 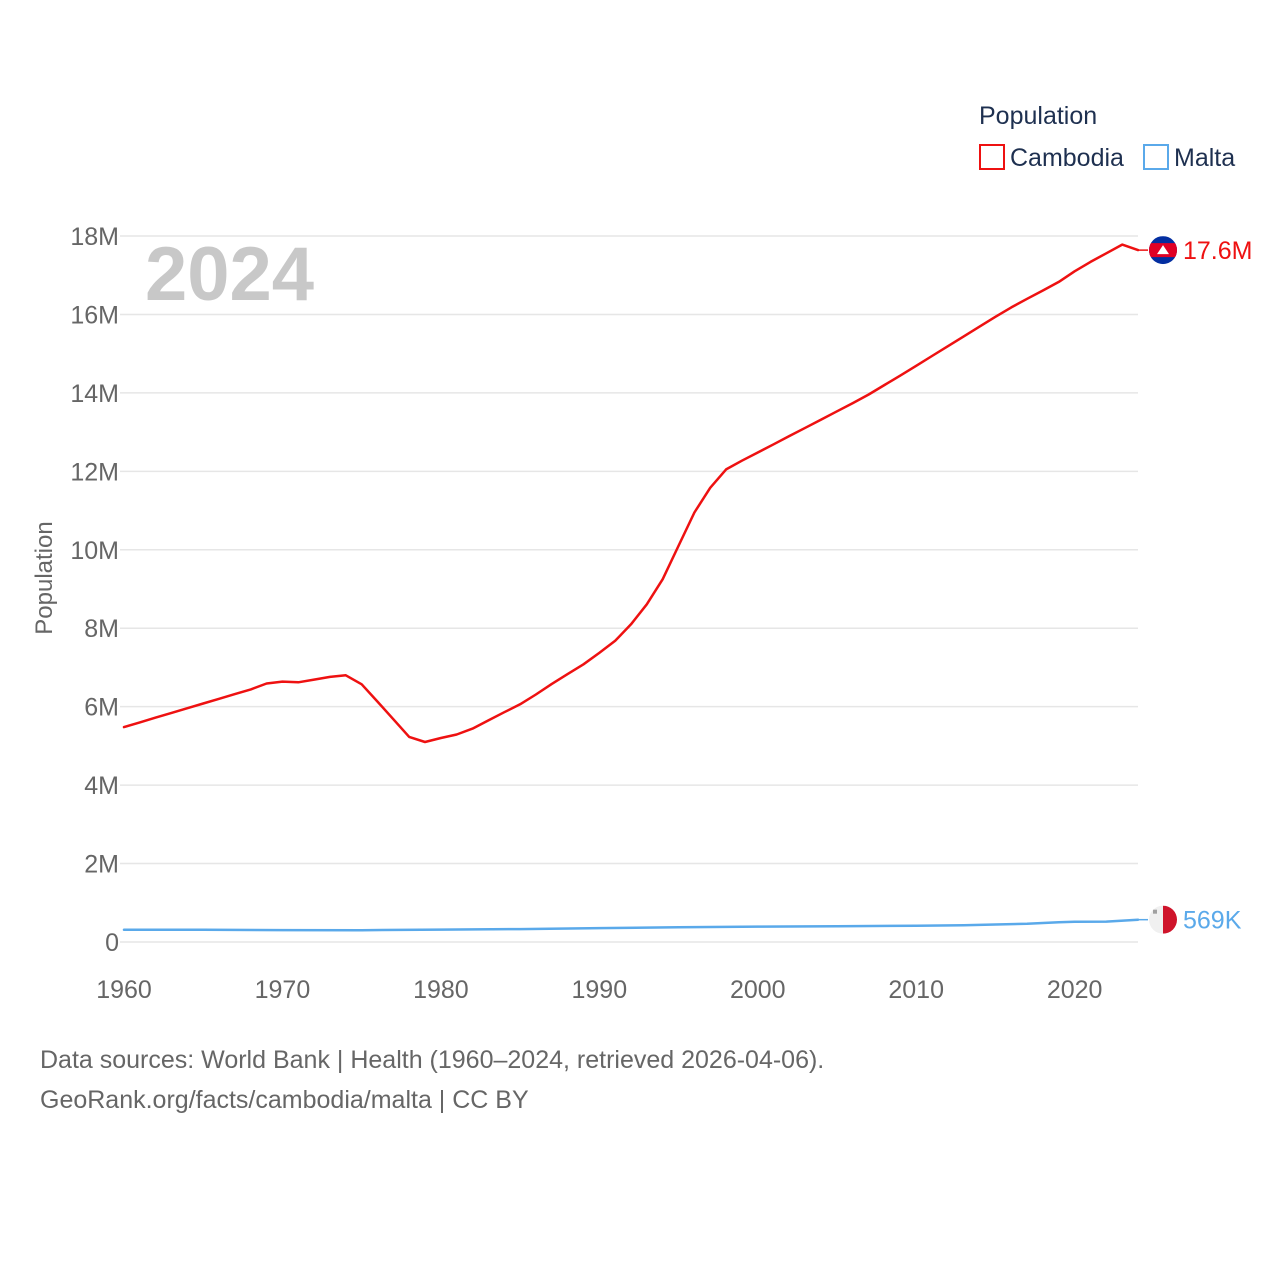 What do you see at coordinates (916, 990) in the screenshot?
I see `x-tick-label: 2010` at bounding box center [916, 990].